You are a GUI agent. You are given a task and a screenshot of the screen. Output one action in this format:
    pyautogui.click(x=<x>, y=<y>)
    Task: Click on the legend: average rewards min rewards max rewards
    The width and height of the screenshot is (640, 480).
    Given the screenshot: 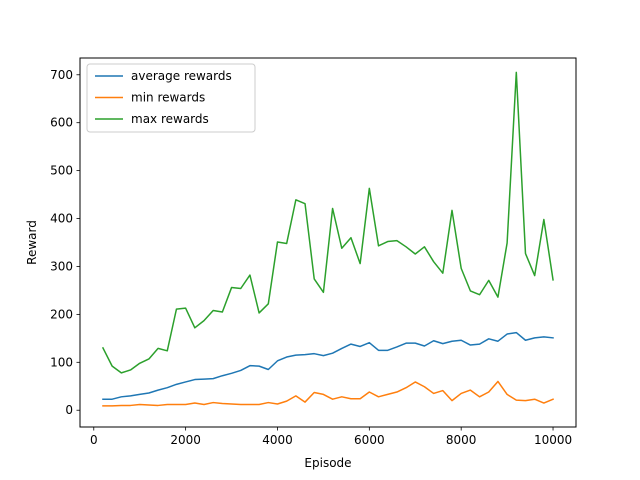 What is the action you would take?
    pyautogui.click(x=171, y=98)
    